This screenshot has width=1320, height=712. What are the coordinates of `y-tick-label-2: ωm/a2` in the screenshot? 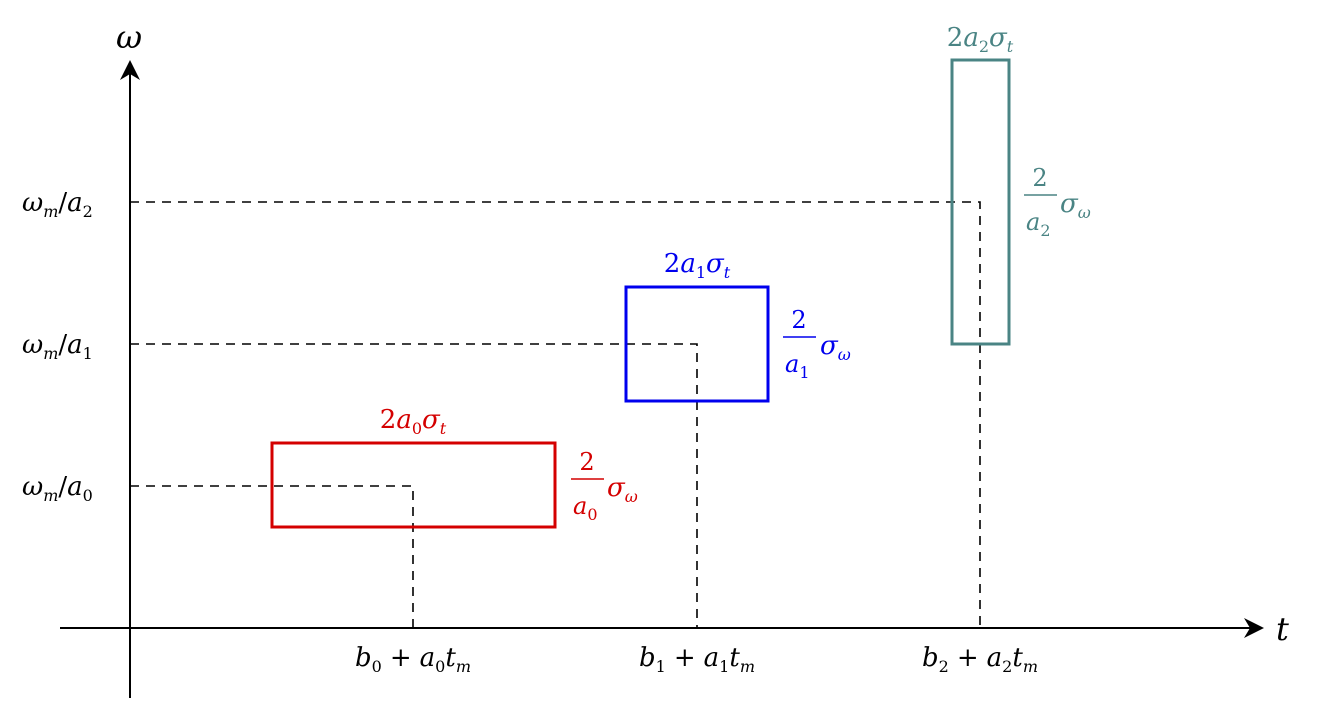 It's located at (57, 204).